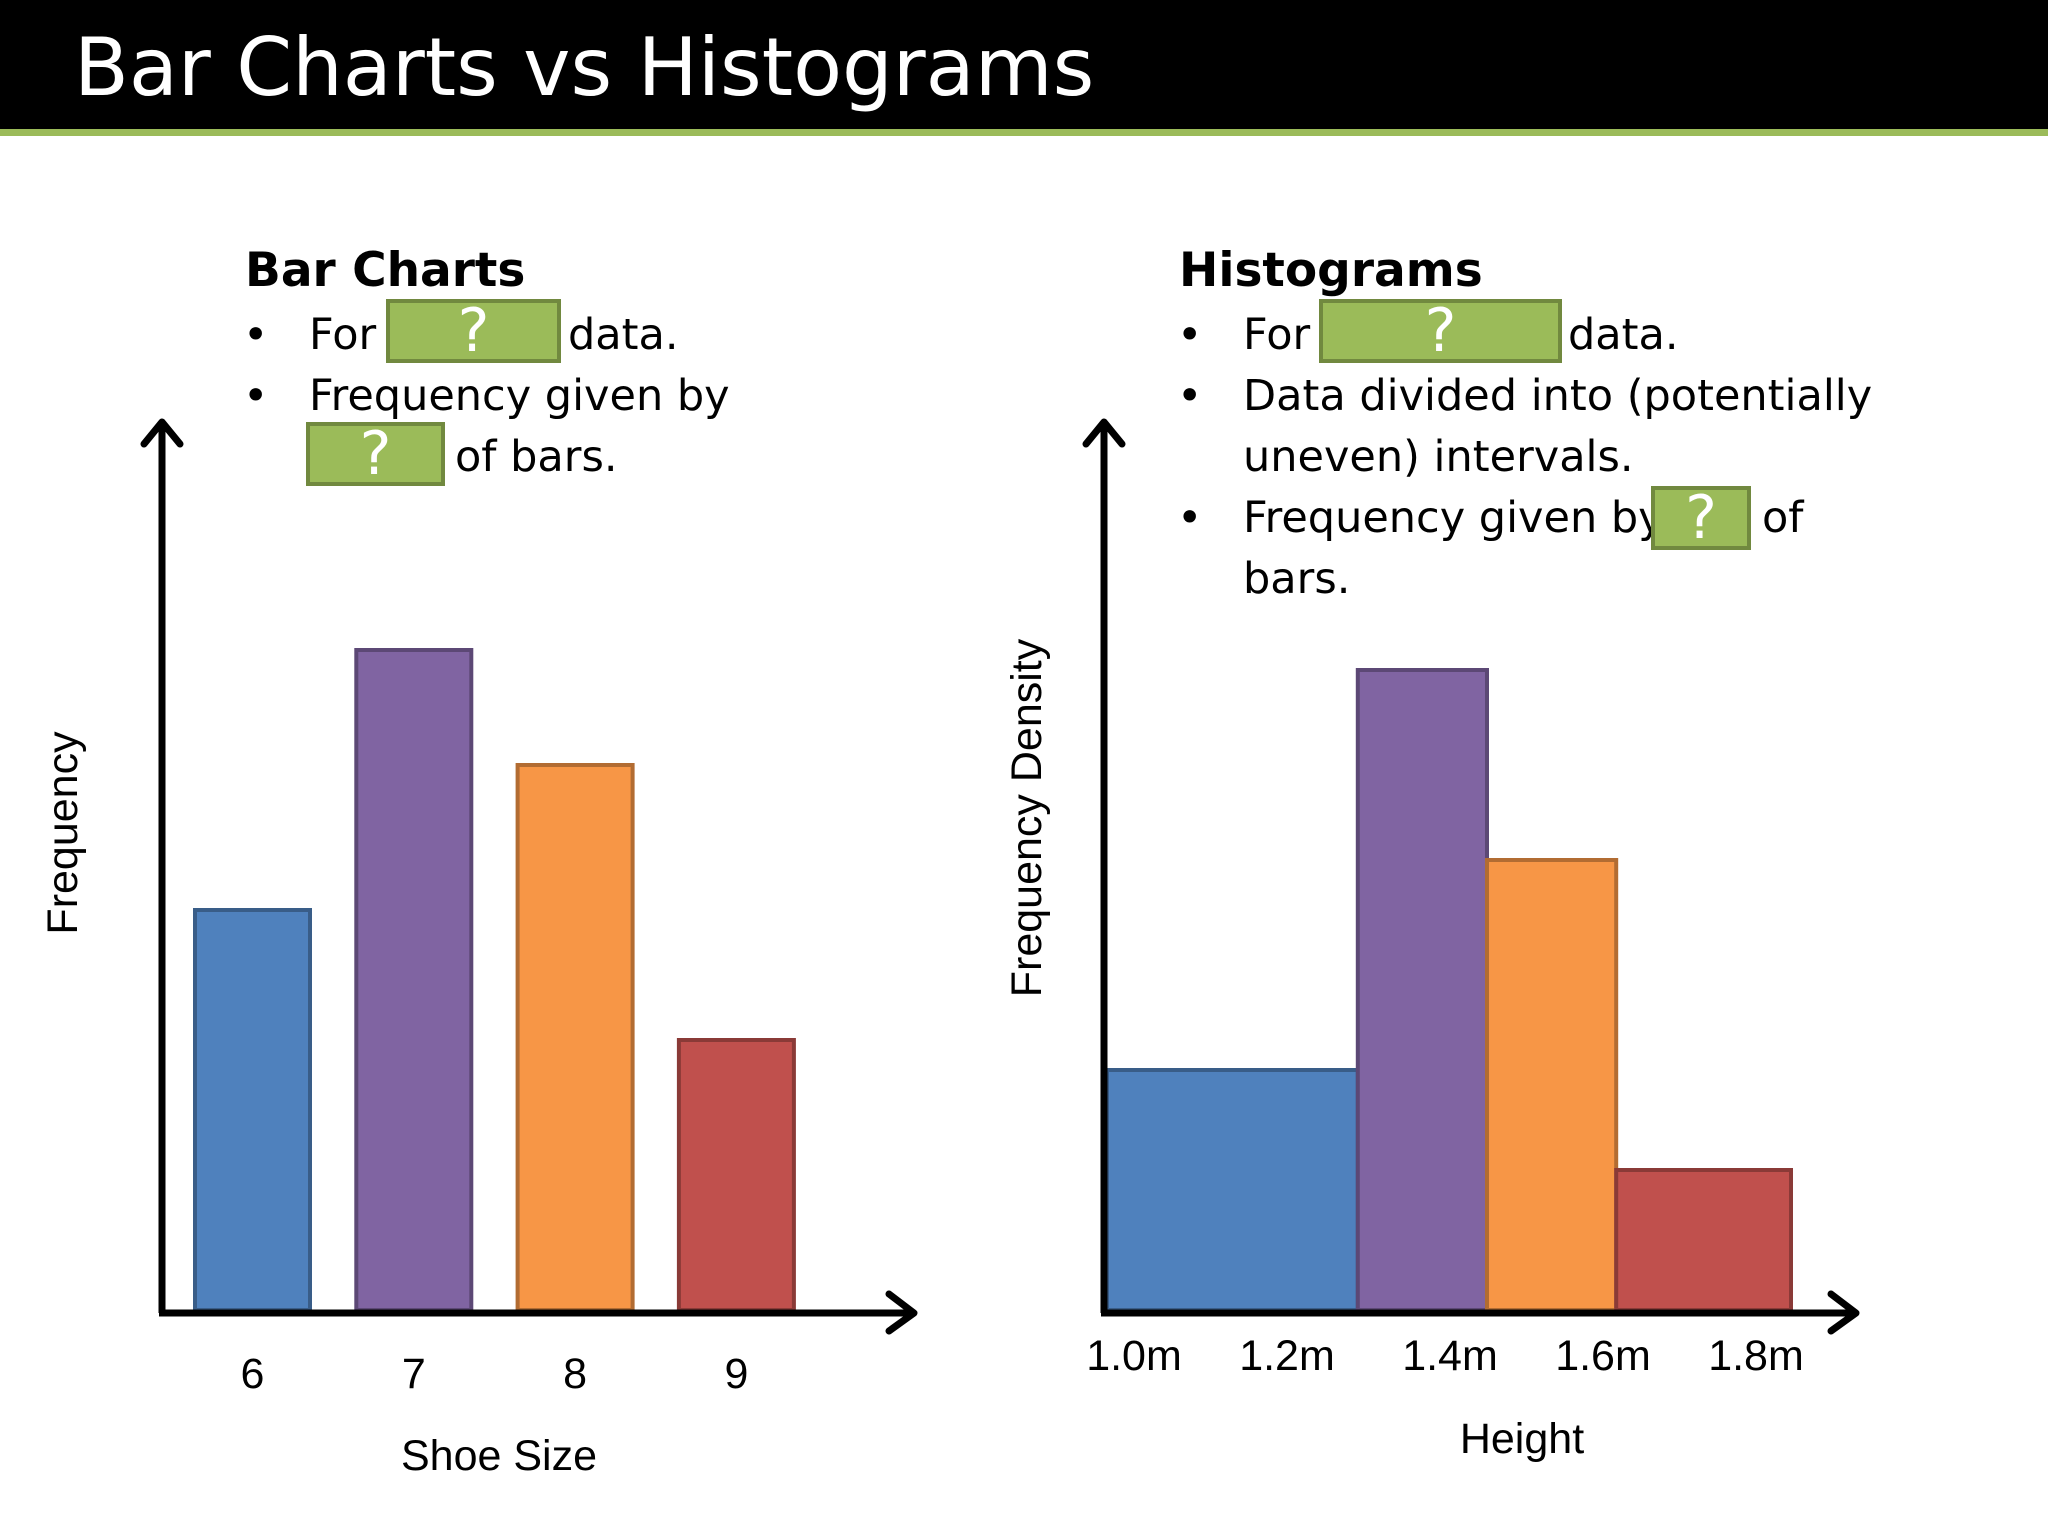 The image size is (2048, 1536). What do you see at coordinates (1558, 396) in the screenshot?
I see `hist-bullet2-line1: Data divided into (potentially` at bounding box center [1558, 396].